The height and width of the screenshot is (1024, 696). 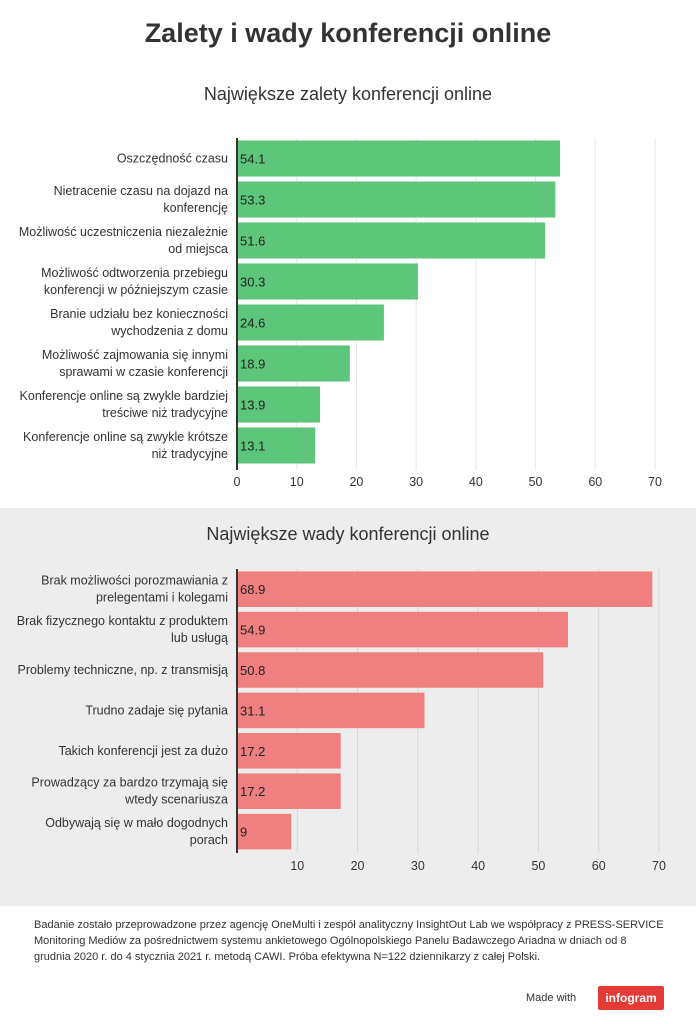 I want to click on category-label-line: Takich konferencji jest za dużo, so click(x=143, y=751).